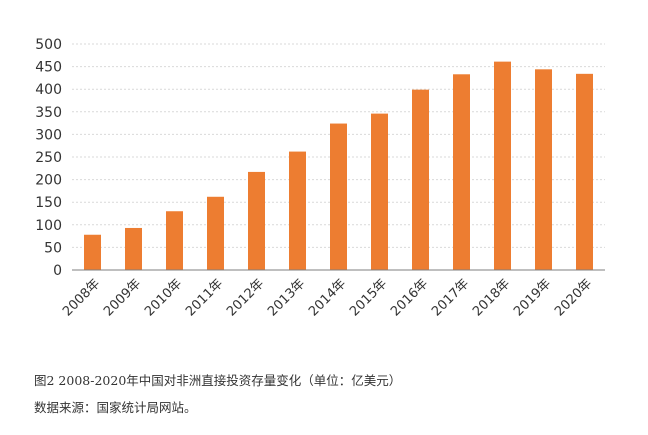  Describe the element at coordinates (163, 297) in the screenshot. I see `x-tick-label: 2010年` at that location.